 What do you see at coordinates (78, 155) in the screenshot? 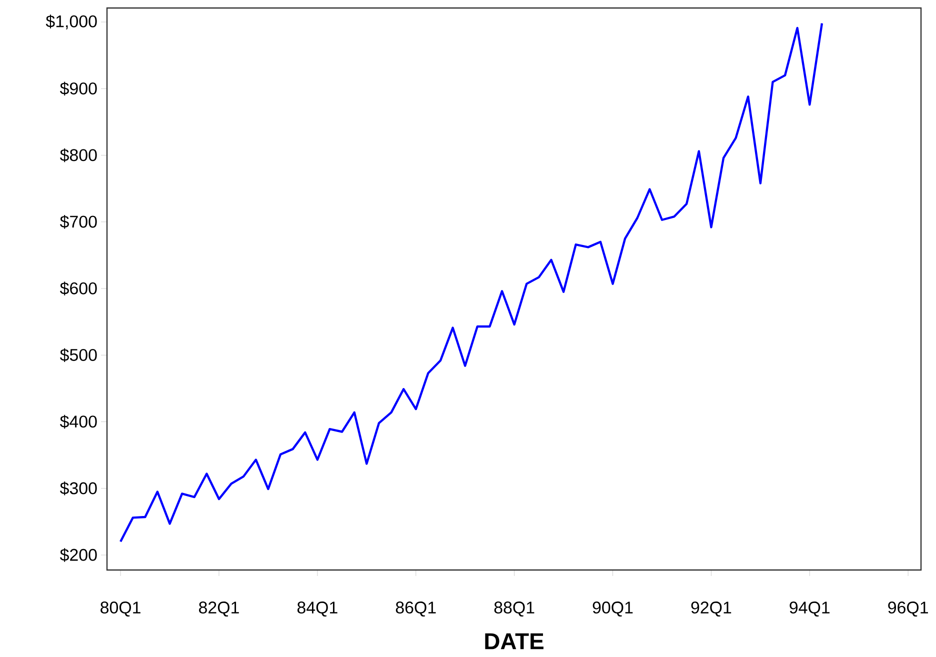
I see `y-tick-label: $800` at bounding box center [78, 155].